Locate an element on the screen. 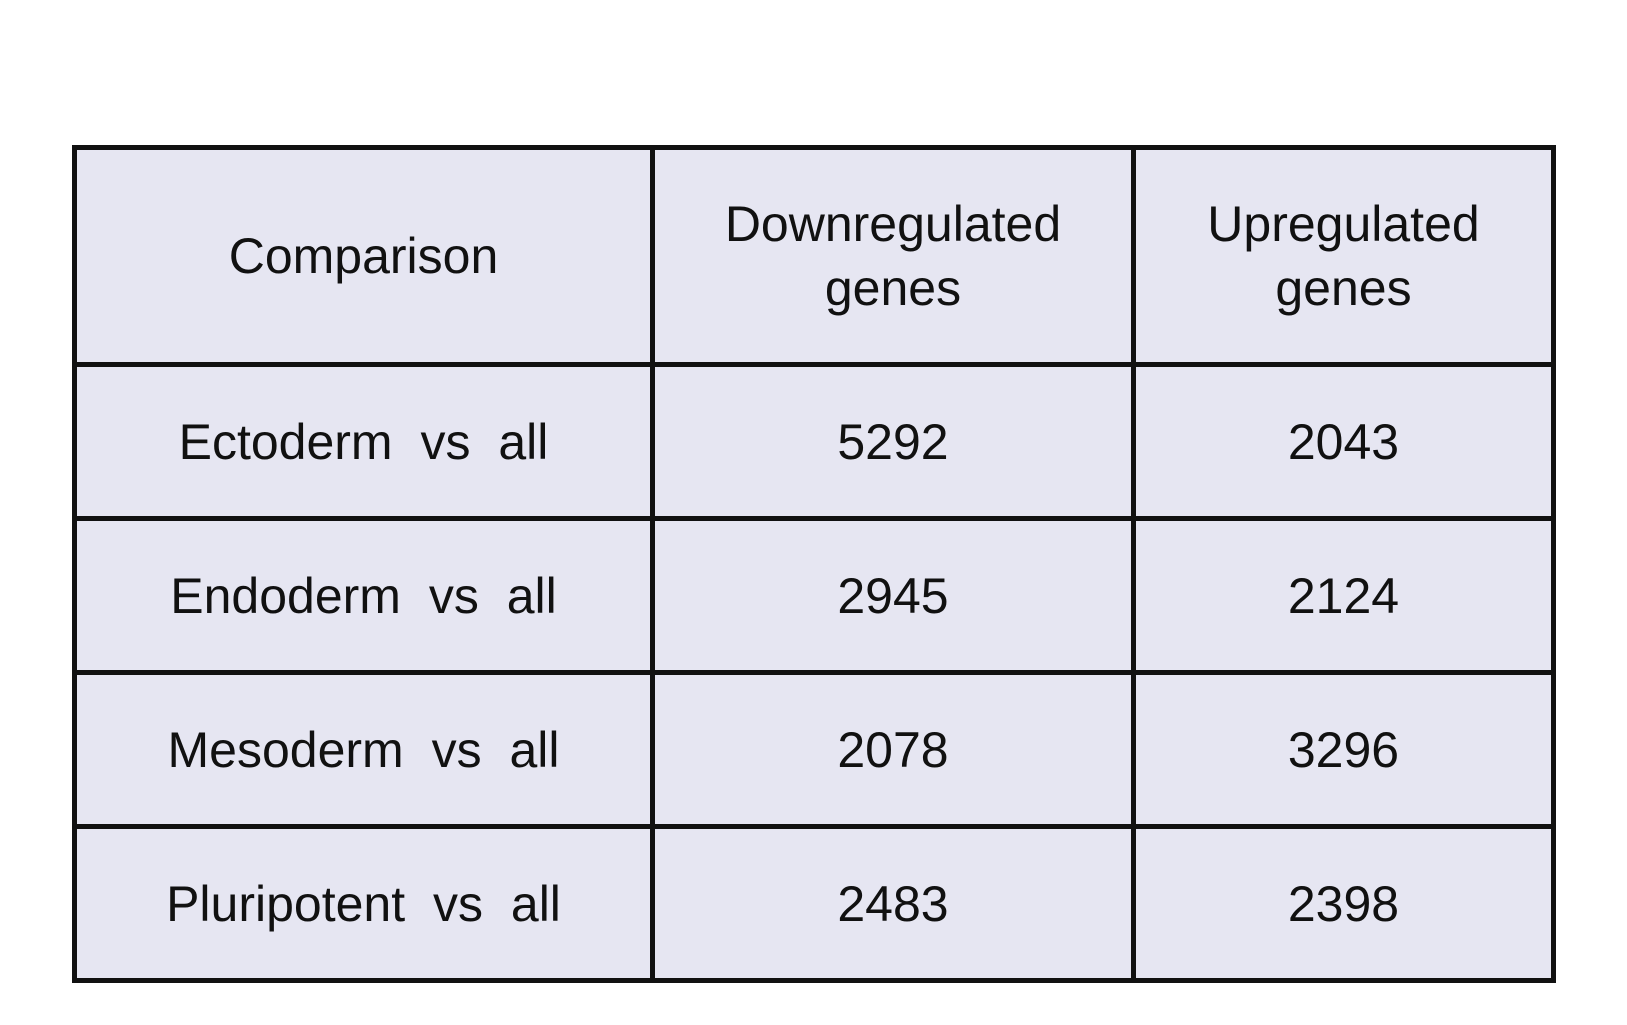 This screenshot has width=1627, height=1025. header-cell-downregulated: Downregulated genes is located at coordinates (893, 256).